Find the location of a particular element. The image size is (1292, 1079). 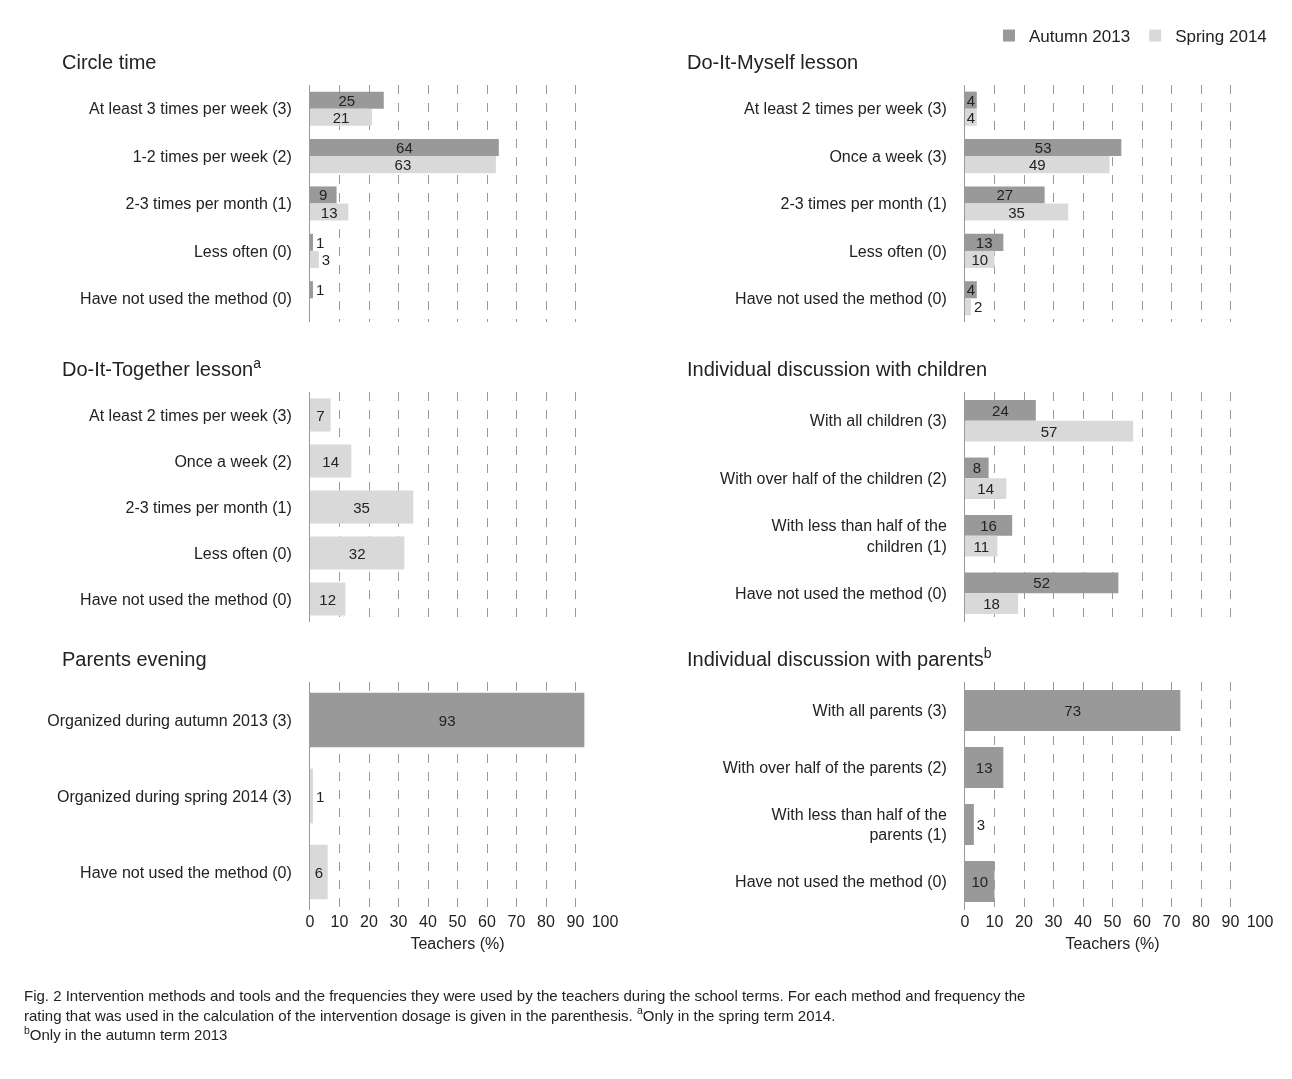

chart-title: Individual discussion with children is located at coordinates (837, 369).